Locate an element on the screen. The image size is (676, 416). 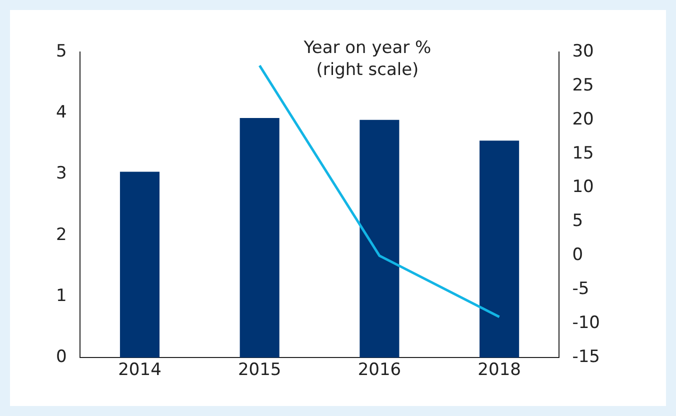
x-tick-label: 2016 is located at coordinates (380, 370).